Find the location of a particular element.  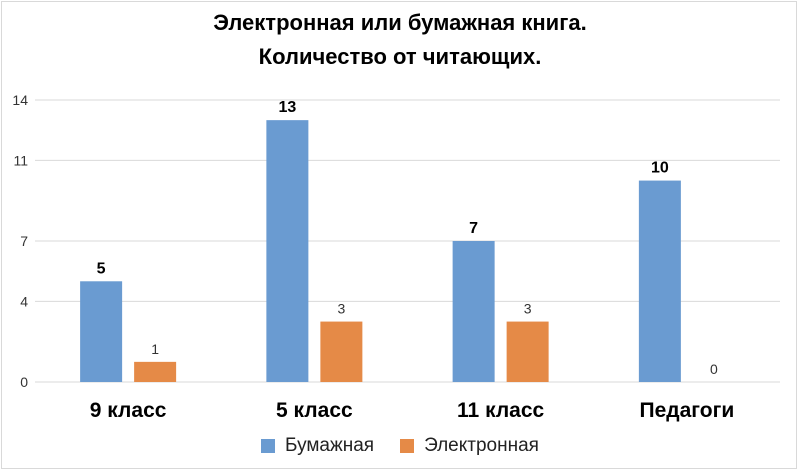

legend-item-electronic: Электронная is located at coordinates (469, 446).